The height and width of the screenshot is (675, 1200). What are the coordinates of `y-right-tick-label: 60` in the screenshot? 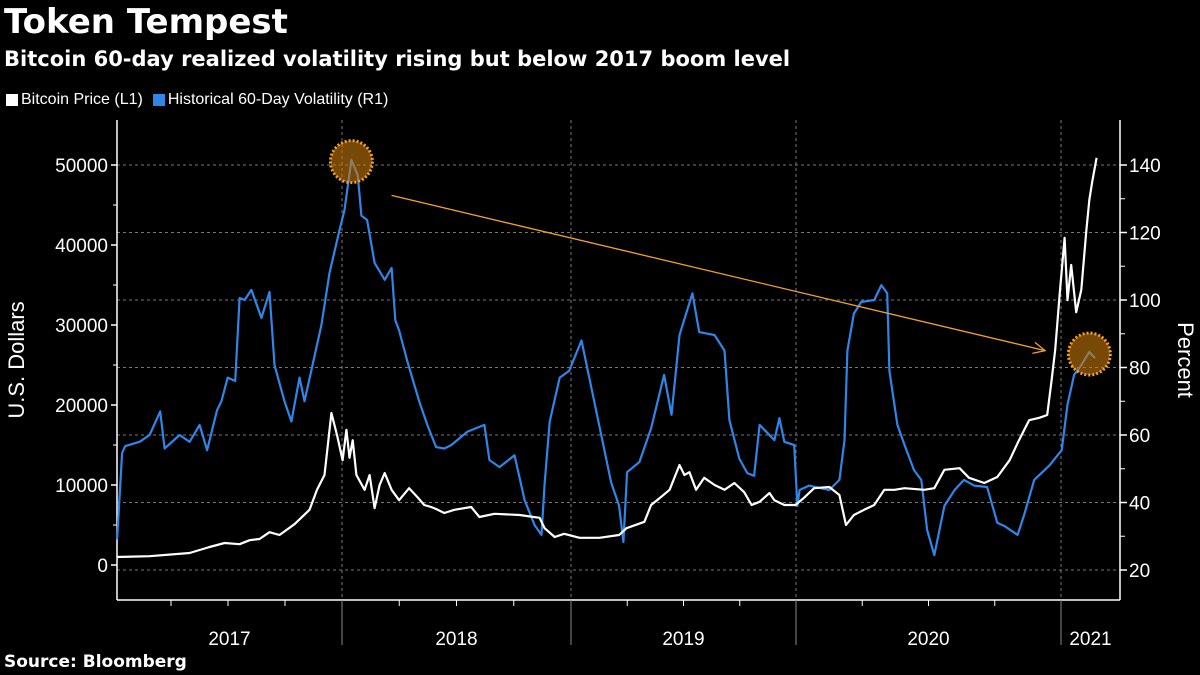 It's located at (1139, 436).